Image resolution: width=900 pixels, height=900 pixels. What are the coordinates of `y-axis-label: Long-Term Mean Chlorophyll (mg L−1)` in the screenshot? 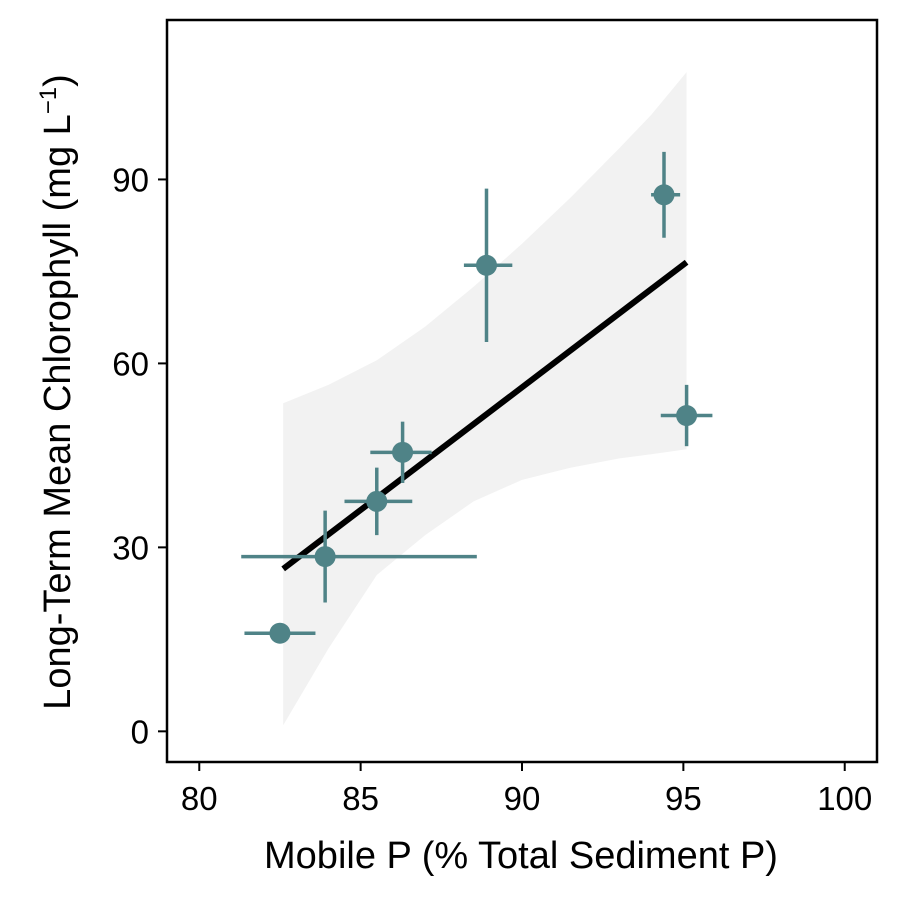 It's located at (57, 392).